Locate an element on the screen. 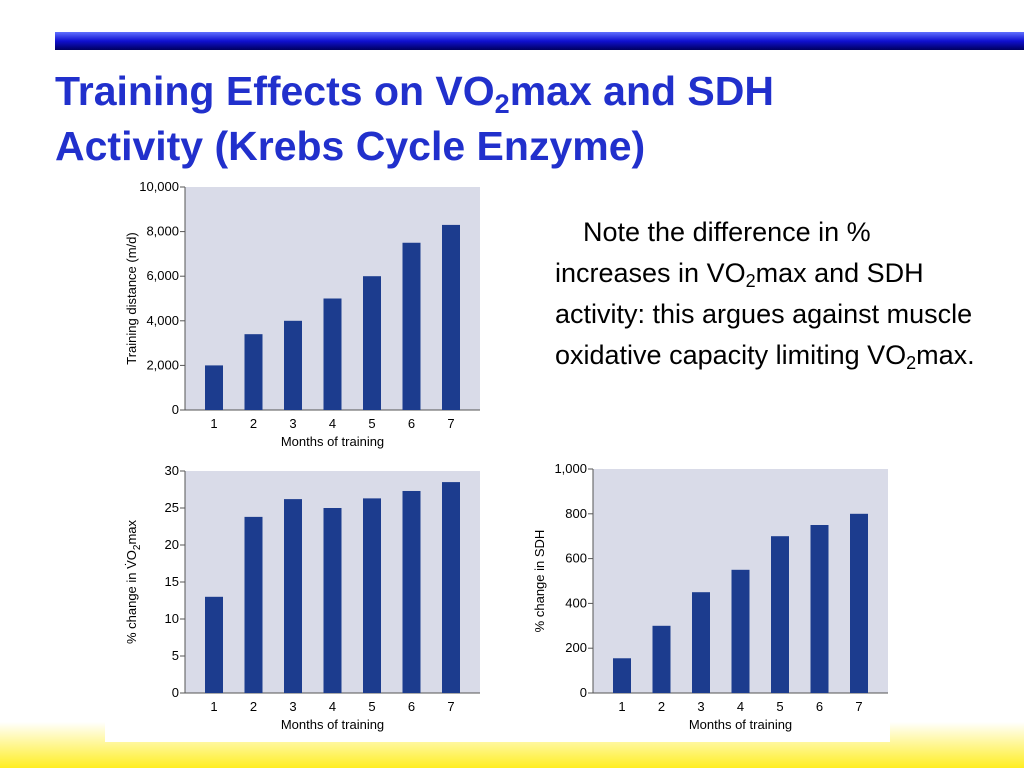  y-axis-label-part: % change in V̇O is located at coordinates (131, 597).